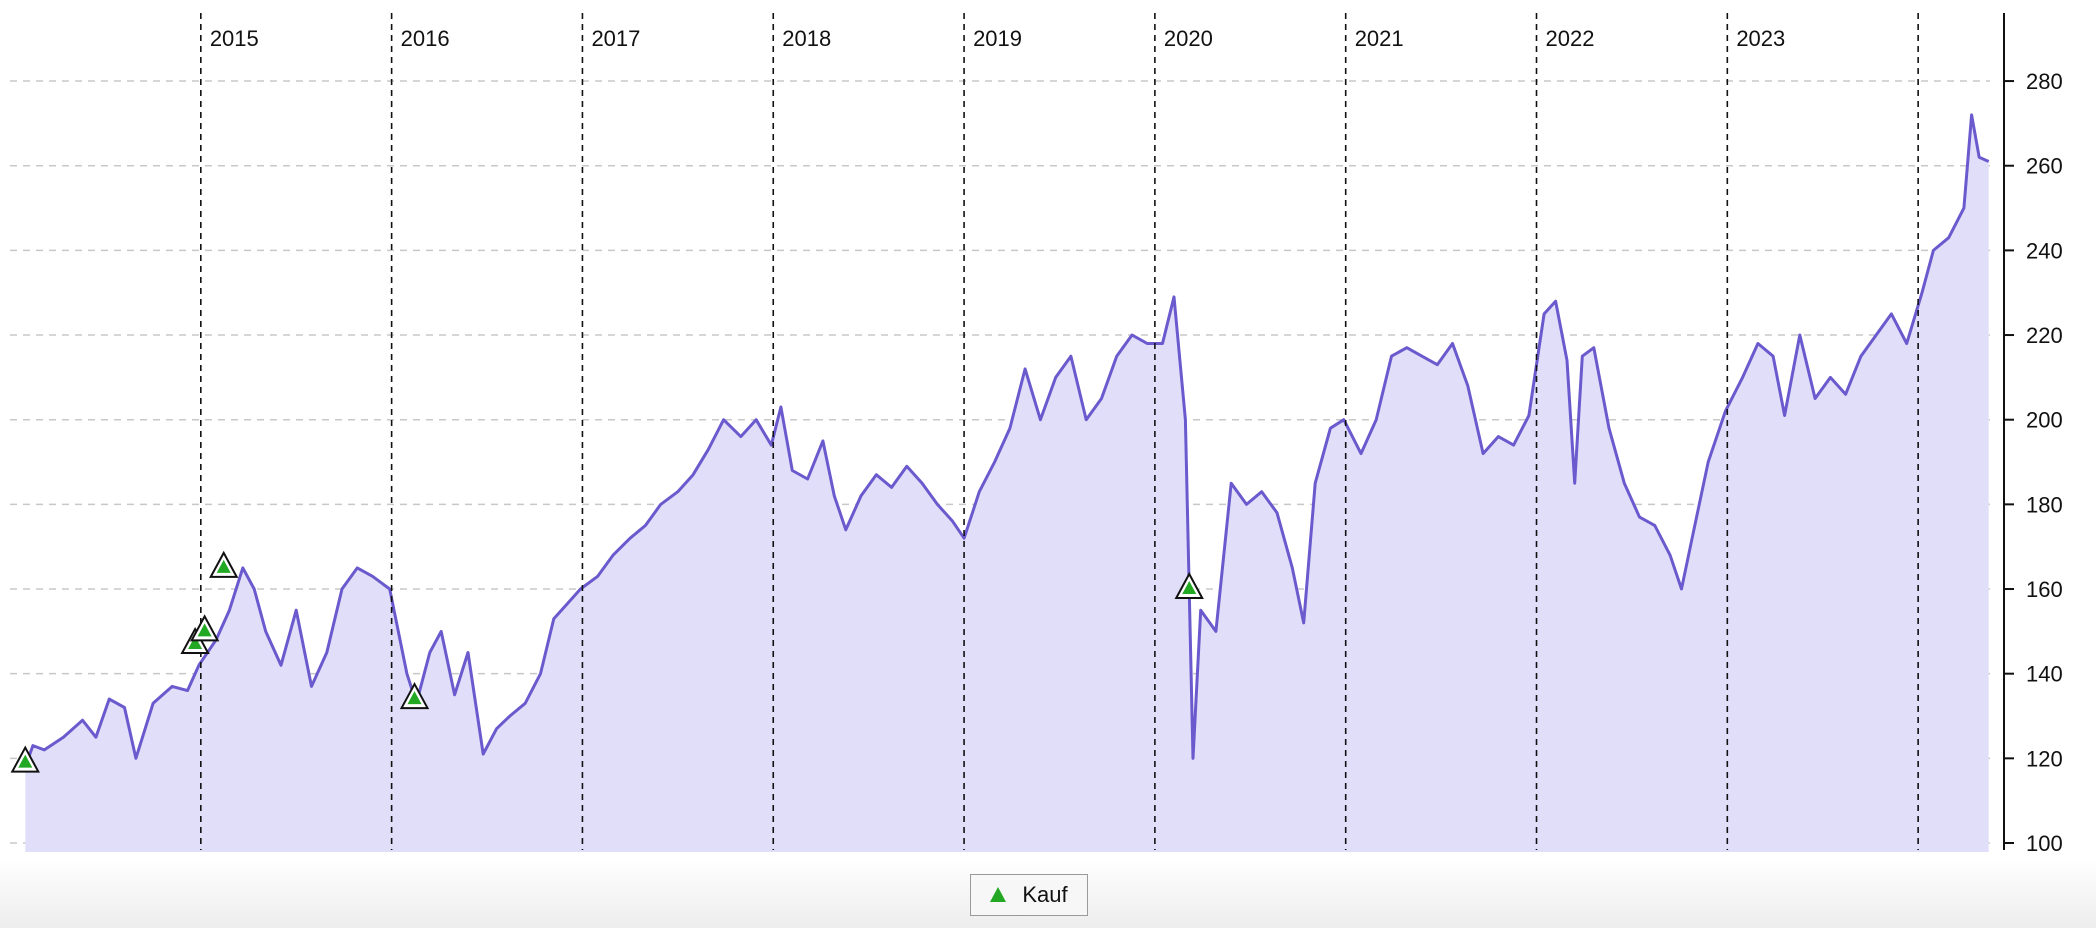  Describe the element at coordinates (806, 38) in the screenshot. I see `year-label-2018: 2018` at that location.